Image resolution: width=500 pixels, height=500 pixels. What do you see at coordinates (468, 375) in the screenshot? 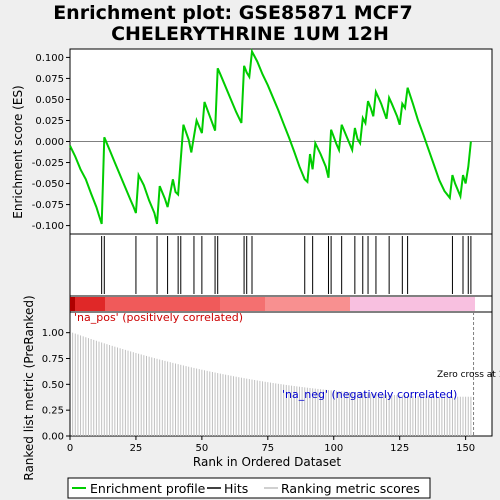
I see `zero-cross-label: Zero cross at 153` at bounding box center [468, 375].